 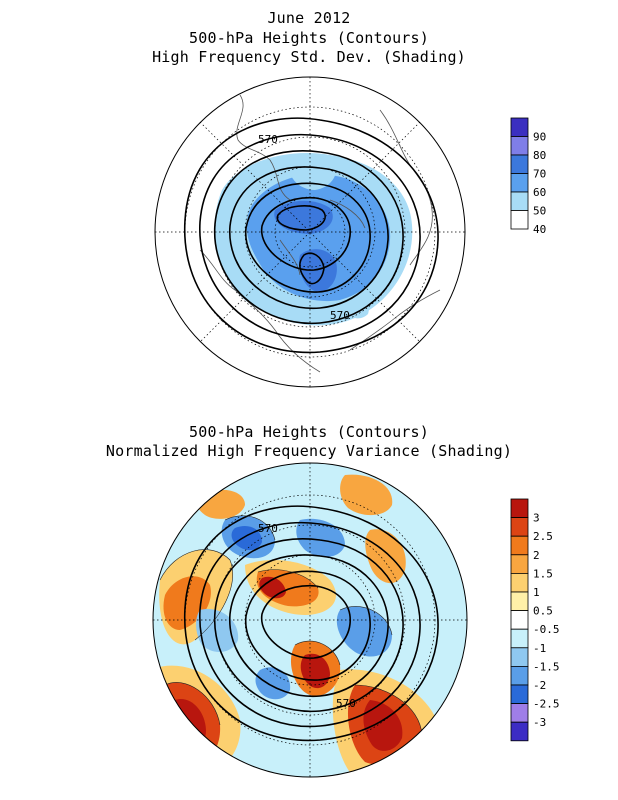 What do you see at coordinates (539, 685) in the screenshot?
I see `variance-colorbar-tick-label: -2` at bounding box center [539, 685].